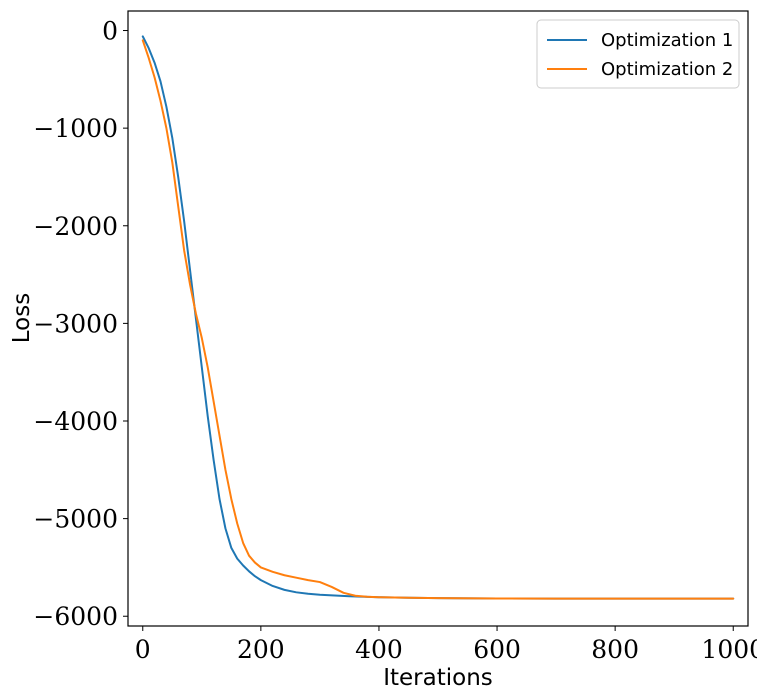 The height and width of the screenshot is (700, 757). Describe the element at coordinates (22, 318) in the screenshot. I see `y-axis-label: Loss` at that location.